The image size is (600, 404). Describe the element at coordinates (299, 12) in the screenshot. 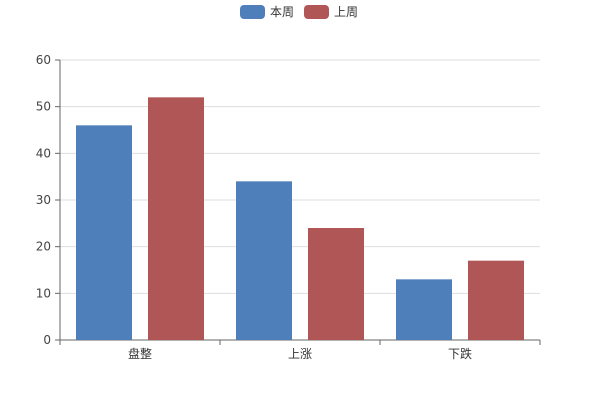

I see `legend: 本周 上周` at that location.